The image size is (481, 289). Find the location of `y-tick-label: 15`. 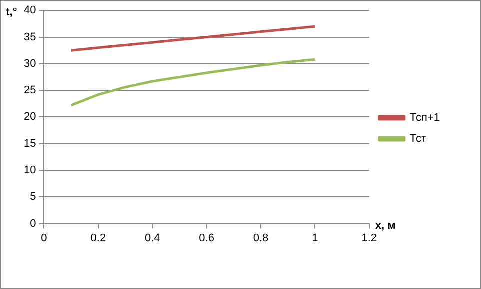

y-tick-label: 15 is located at coordinates (30, 144).